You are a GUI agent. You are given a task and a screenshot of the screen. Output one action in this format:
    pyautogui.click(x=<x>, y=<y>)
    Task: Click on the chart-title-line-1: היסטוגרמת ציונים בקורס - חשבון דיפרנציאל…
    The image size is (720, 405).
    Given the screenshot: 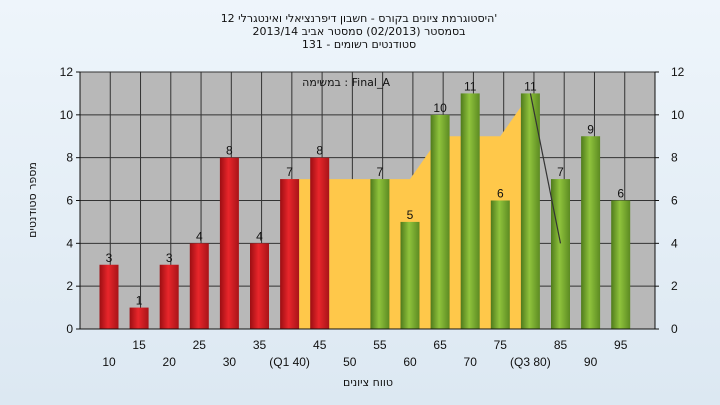 What is the action you would take?
    pyautogui.click(x=359, y=18)
    